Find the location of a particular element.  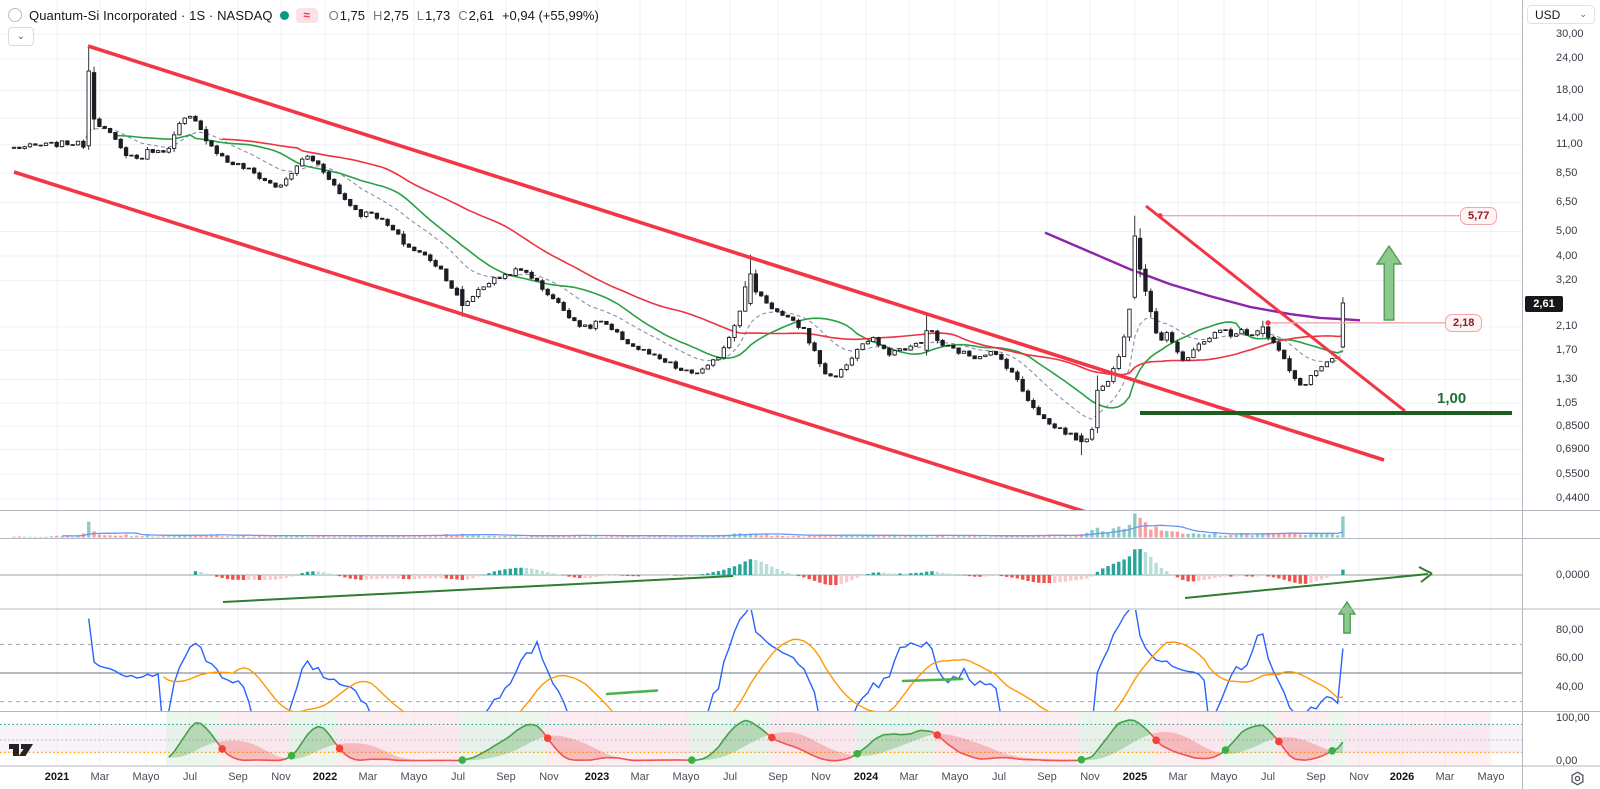

steep-trendline is located at coordinates (1275, 308).